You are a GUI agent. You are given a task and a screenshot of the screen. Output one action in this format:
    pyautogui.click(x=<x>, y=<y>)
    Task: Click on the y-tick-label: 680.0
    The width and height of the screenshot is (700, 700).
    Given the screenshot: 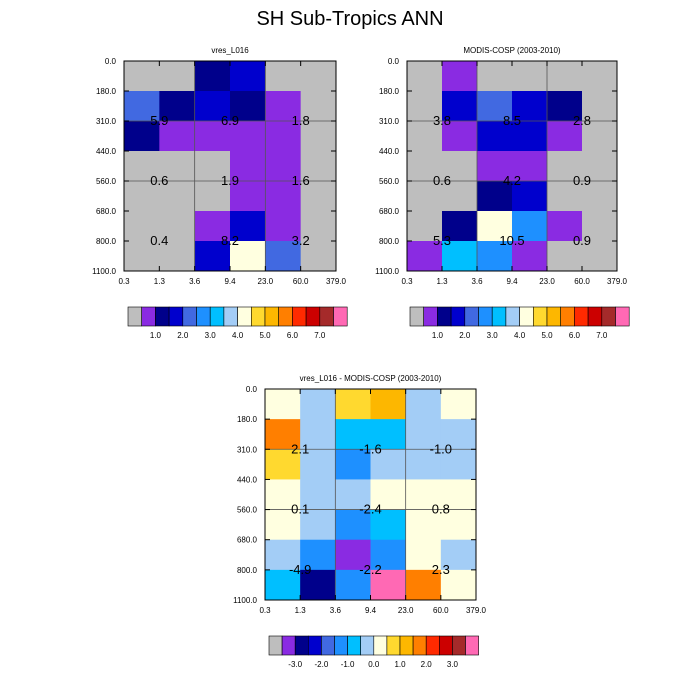 What is the action you would take?
    pyautogui.click(x=106, y=211)
    